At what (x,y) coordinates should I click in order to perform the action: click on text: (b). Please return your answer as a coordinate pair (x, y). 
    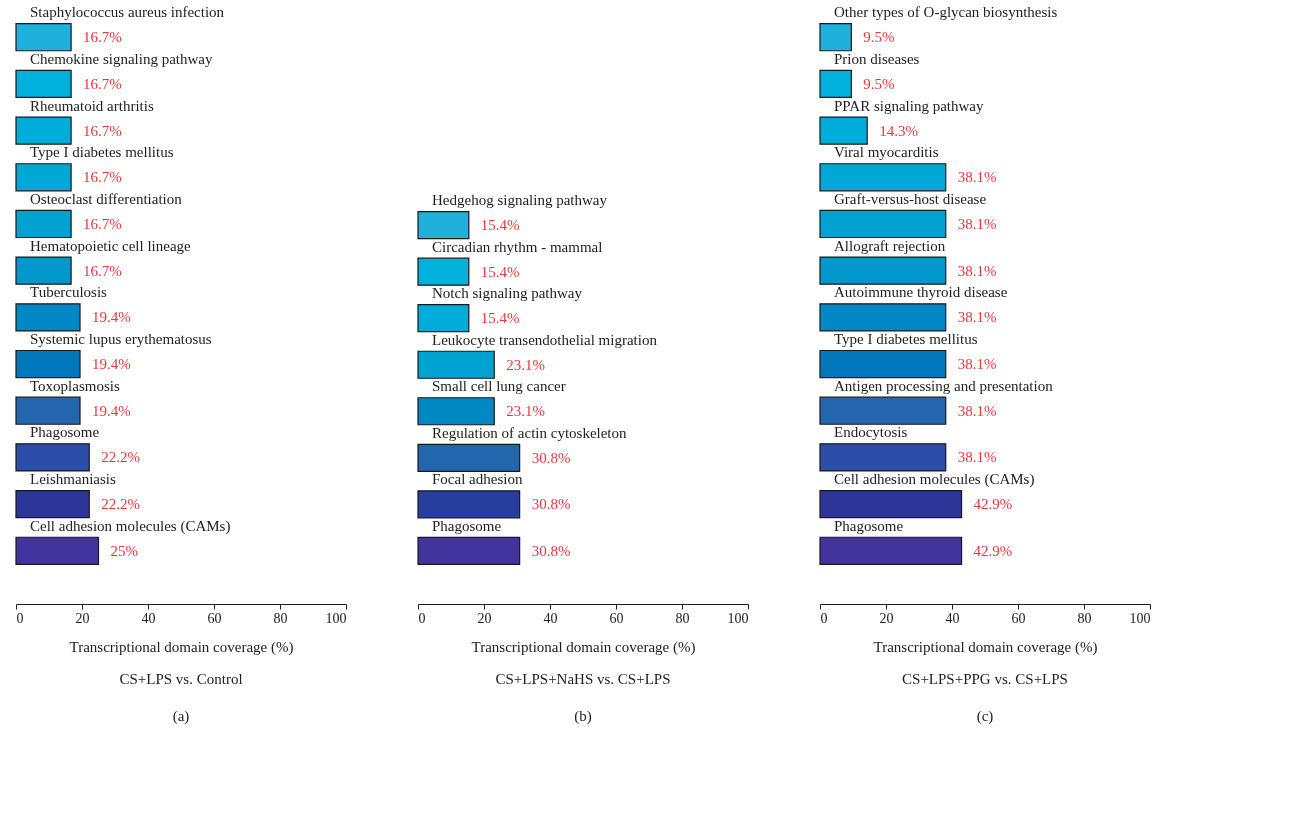
    Looking at the image, I should click on (583, 716).